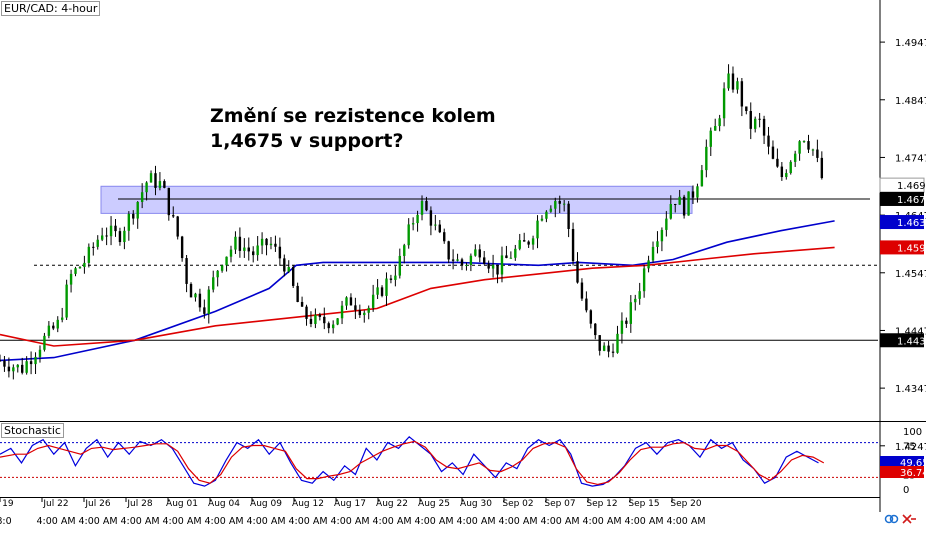  What do you see at coordinates (891, 519) in the screenshot?
I see `link-icon` at bounding box center [891, 519].